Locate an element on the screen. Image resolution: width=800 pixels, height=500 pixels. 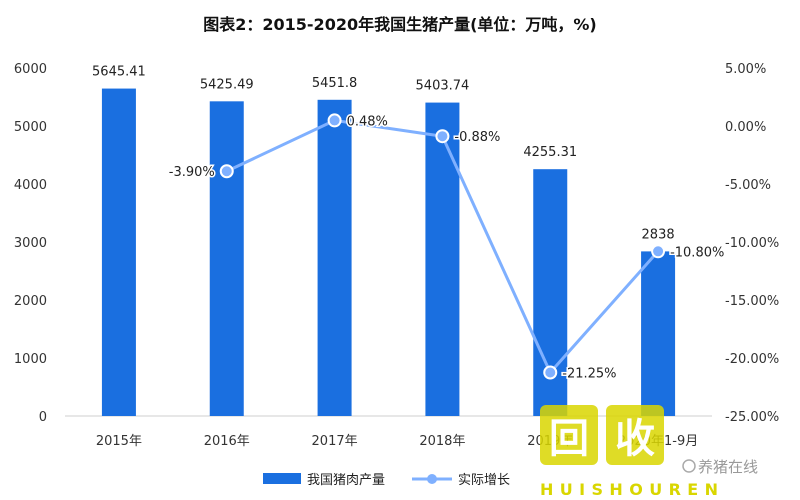
bar-value-label: 5403.74 is located at coordinates (443, 86).